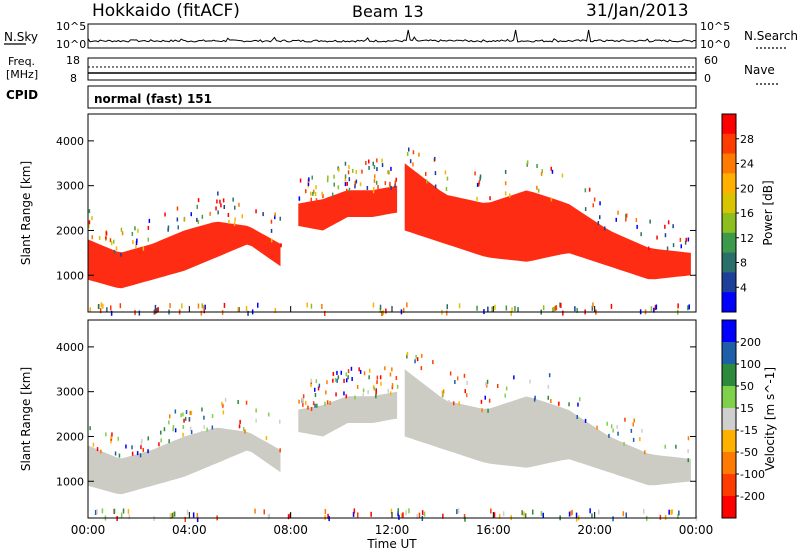  Describe the element at coordinates (166, 11) in the screenshot. I see `station-title: Hokkaido (fitACF)` at that location.